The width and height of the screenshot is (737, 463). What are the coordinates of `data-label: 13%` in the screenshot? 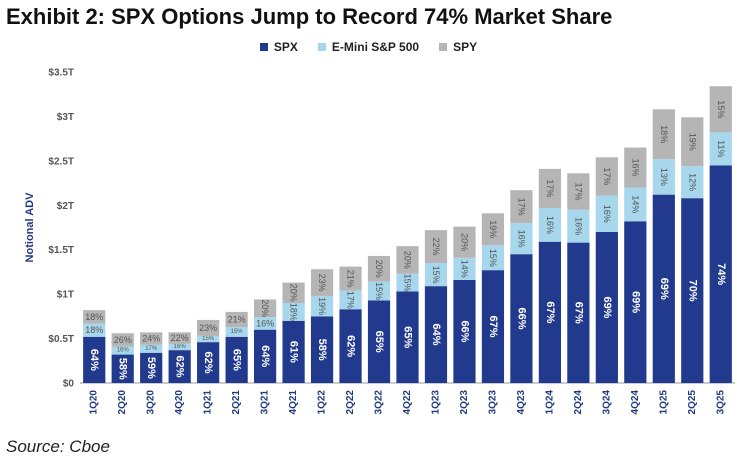 It's located at (664, 177).